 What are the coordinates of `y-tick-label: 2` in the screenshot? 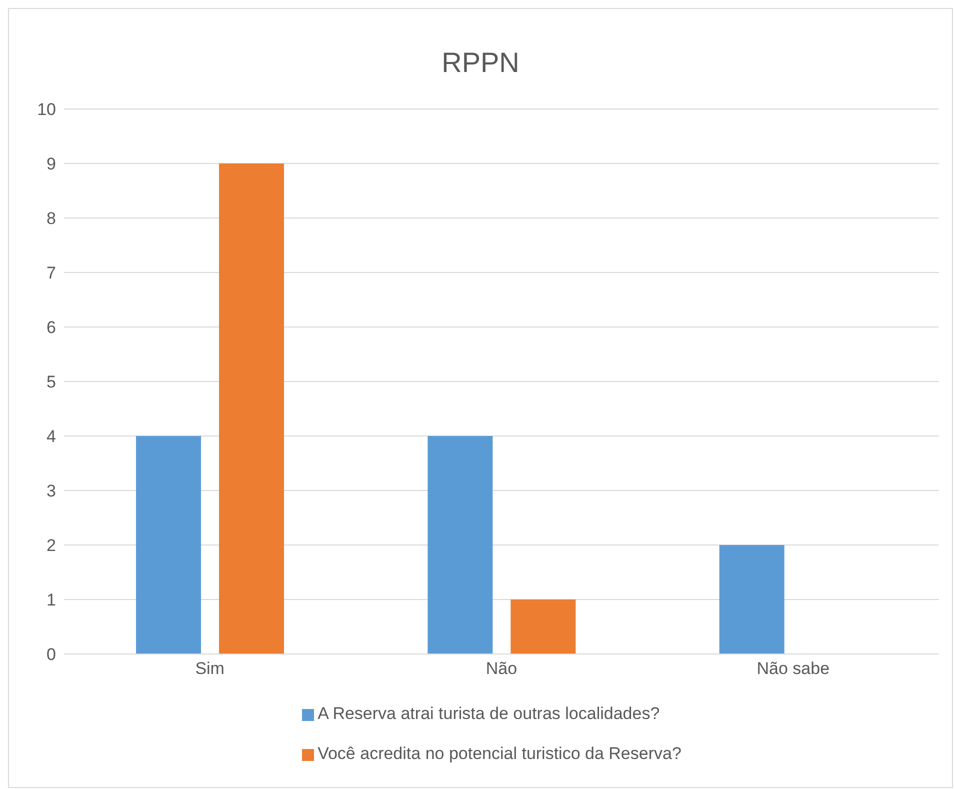 It's located at (51, 546).